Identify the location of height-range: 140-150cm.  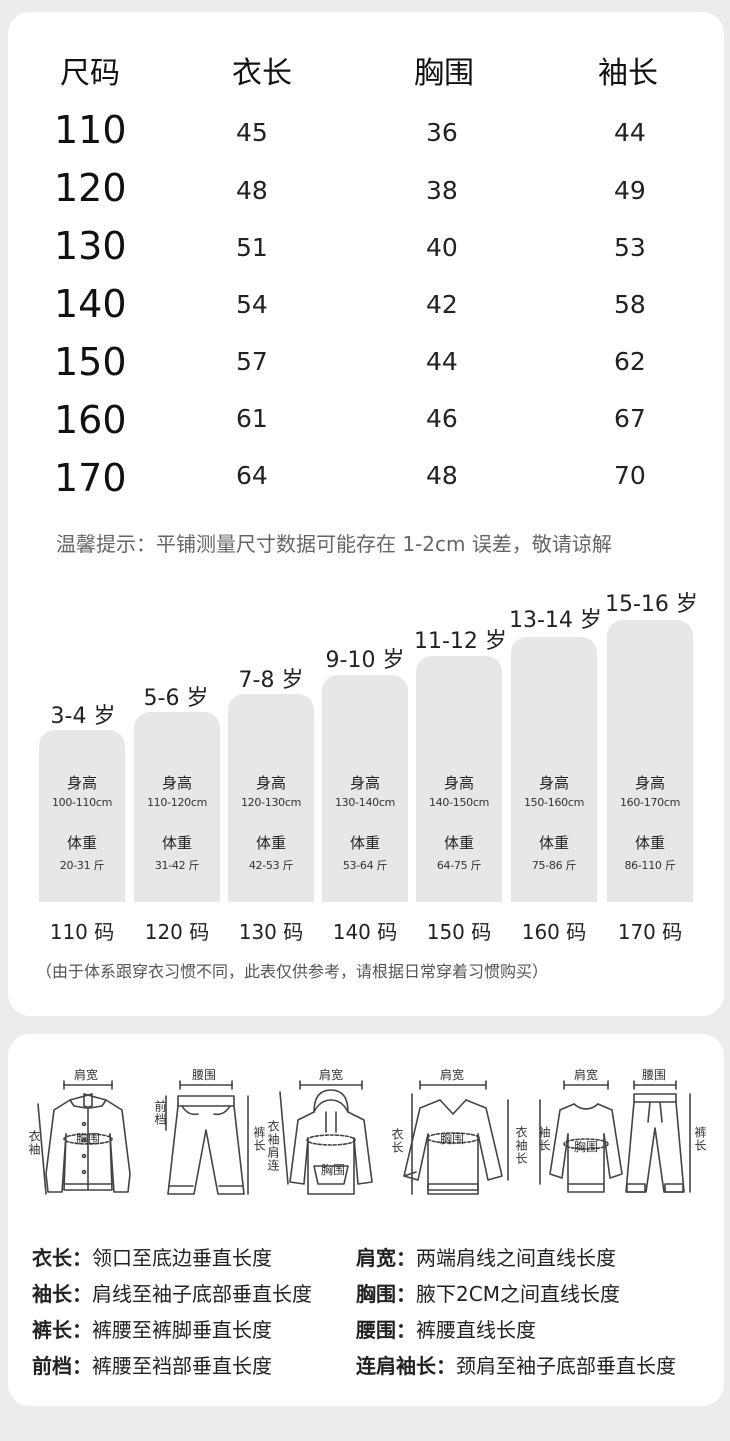
(459, 802).